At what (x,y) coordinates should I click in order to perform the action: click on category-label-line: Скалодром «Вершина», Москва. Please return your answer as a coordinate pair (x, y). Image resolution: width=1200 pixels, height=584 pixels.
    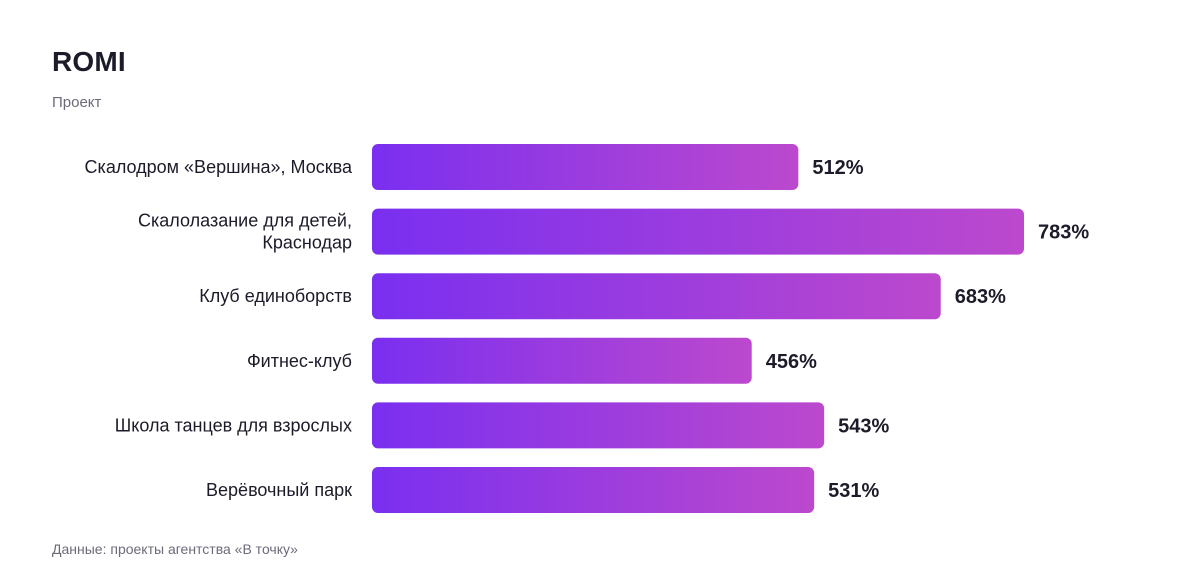
    Looking at the image, I should click on (219, 167).